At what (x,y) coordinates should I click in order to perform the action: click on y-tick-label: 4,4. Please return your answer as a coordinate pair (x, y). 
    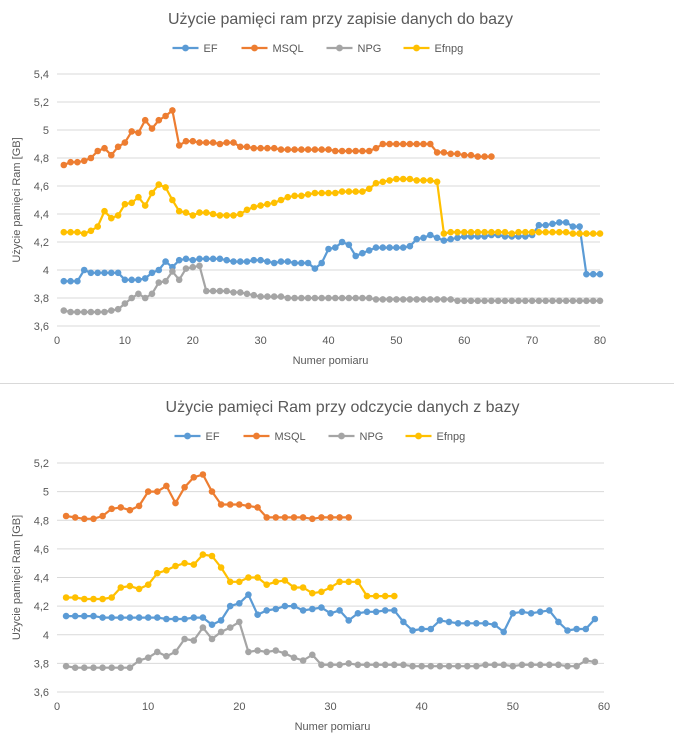
    Looking at the image, I should click on (41, 579).